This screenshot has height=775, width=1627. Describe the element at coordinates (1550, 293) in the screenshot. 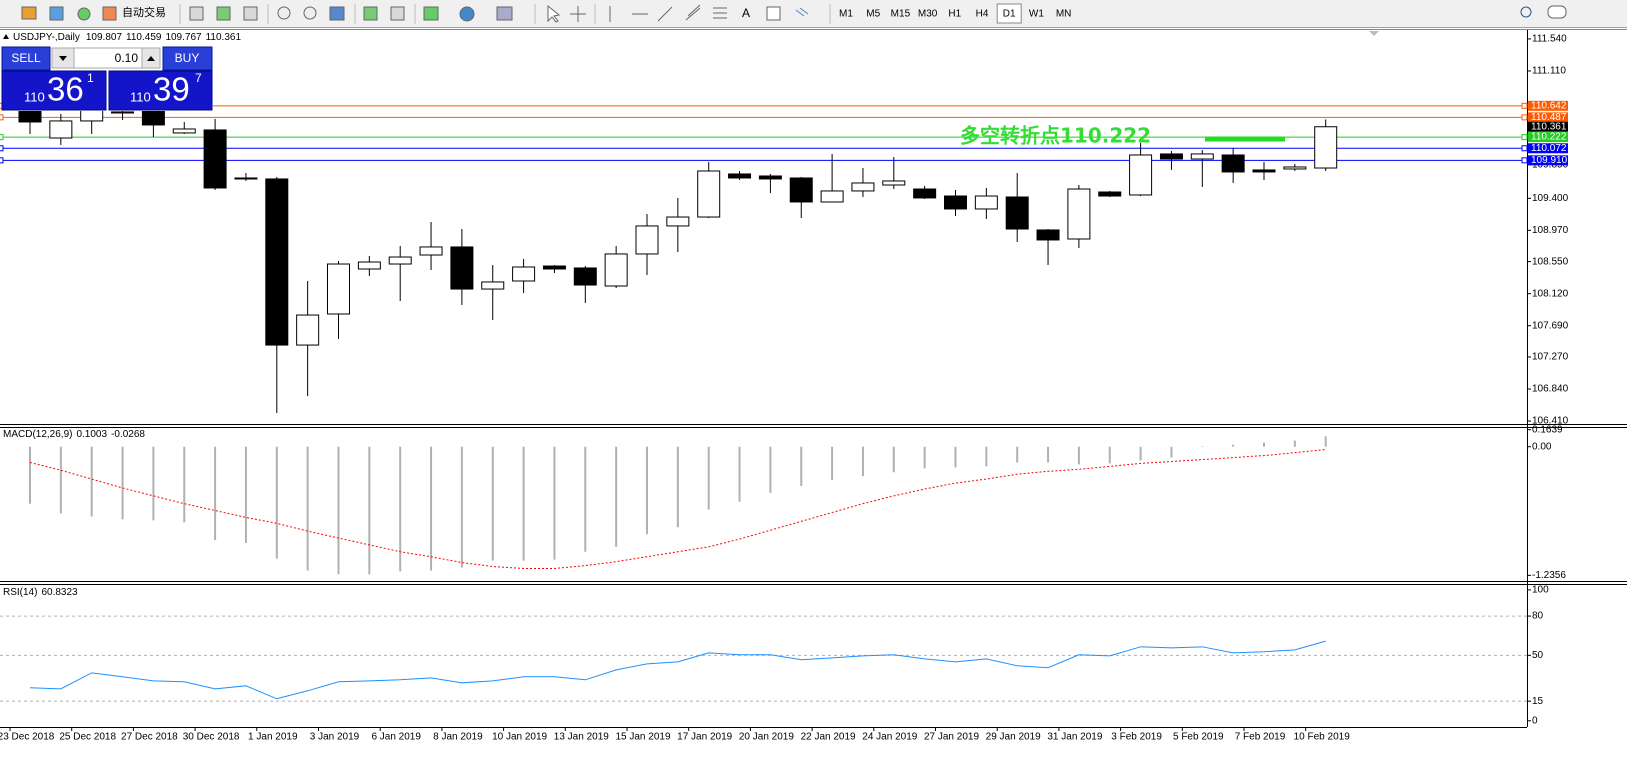

I see `y-tick-label: 108.120` at that location.